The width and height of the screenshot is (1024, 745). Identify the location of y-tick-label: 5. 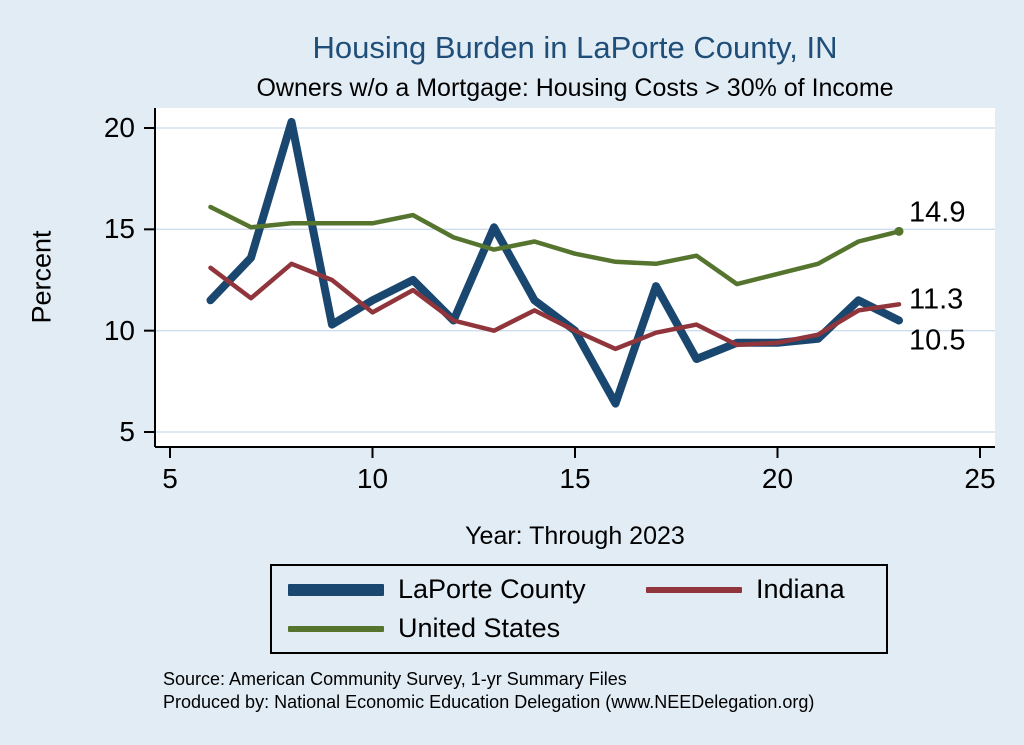
(127, 431).